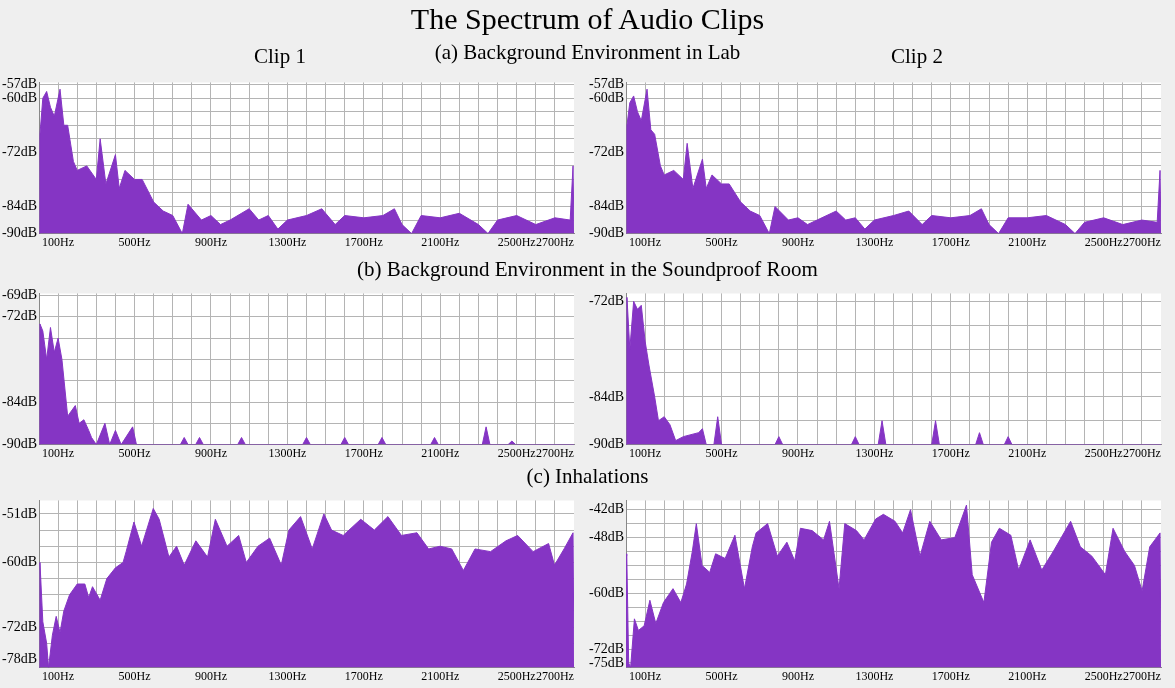 The image size is (1175, 688). I want to click on chart-subtitle: (c) Inhalations, so click(587, 476).